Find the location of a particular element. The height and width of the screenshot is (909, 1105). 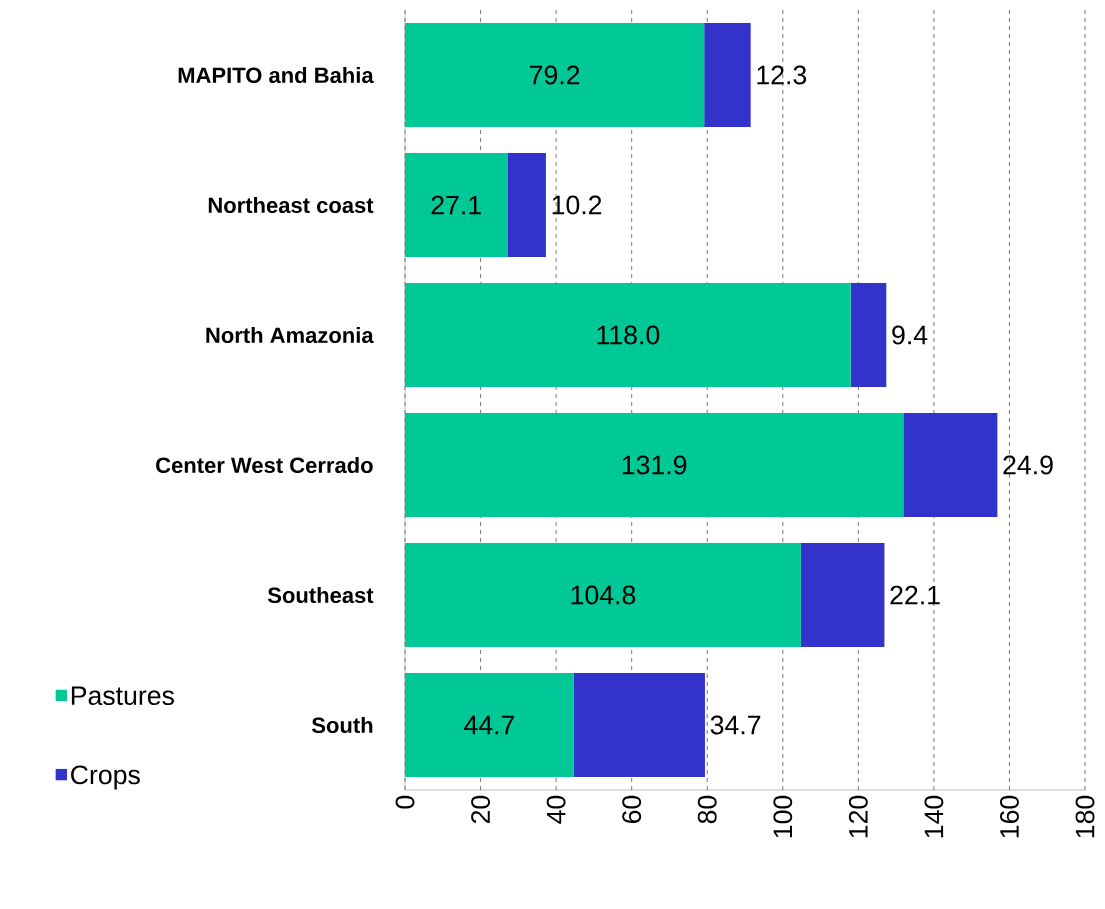

x-tick-label: 120 is located at coordinates (858, 816).